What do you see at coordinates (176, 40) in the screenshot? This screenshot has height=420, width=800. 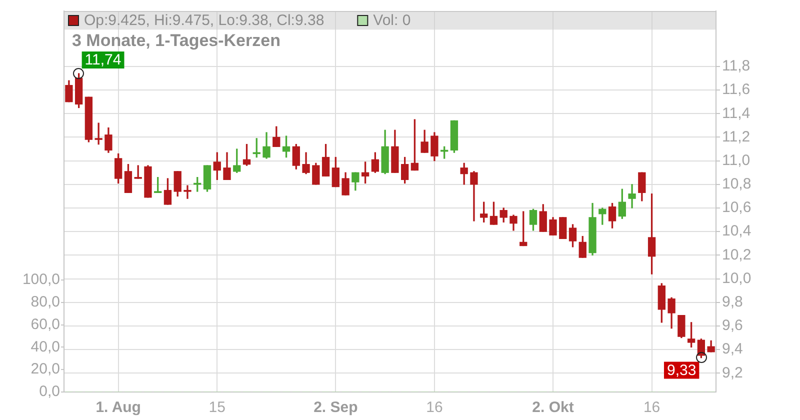 I see `text: 3 Monate, 1-Tages-Kerzen` at bounding box center [176, 40].